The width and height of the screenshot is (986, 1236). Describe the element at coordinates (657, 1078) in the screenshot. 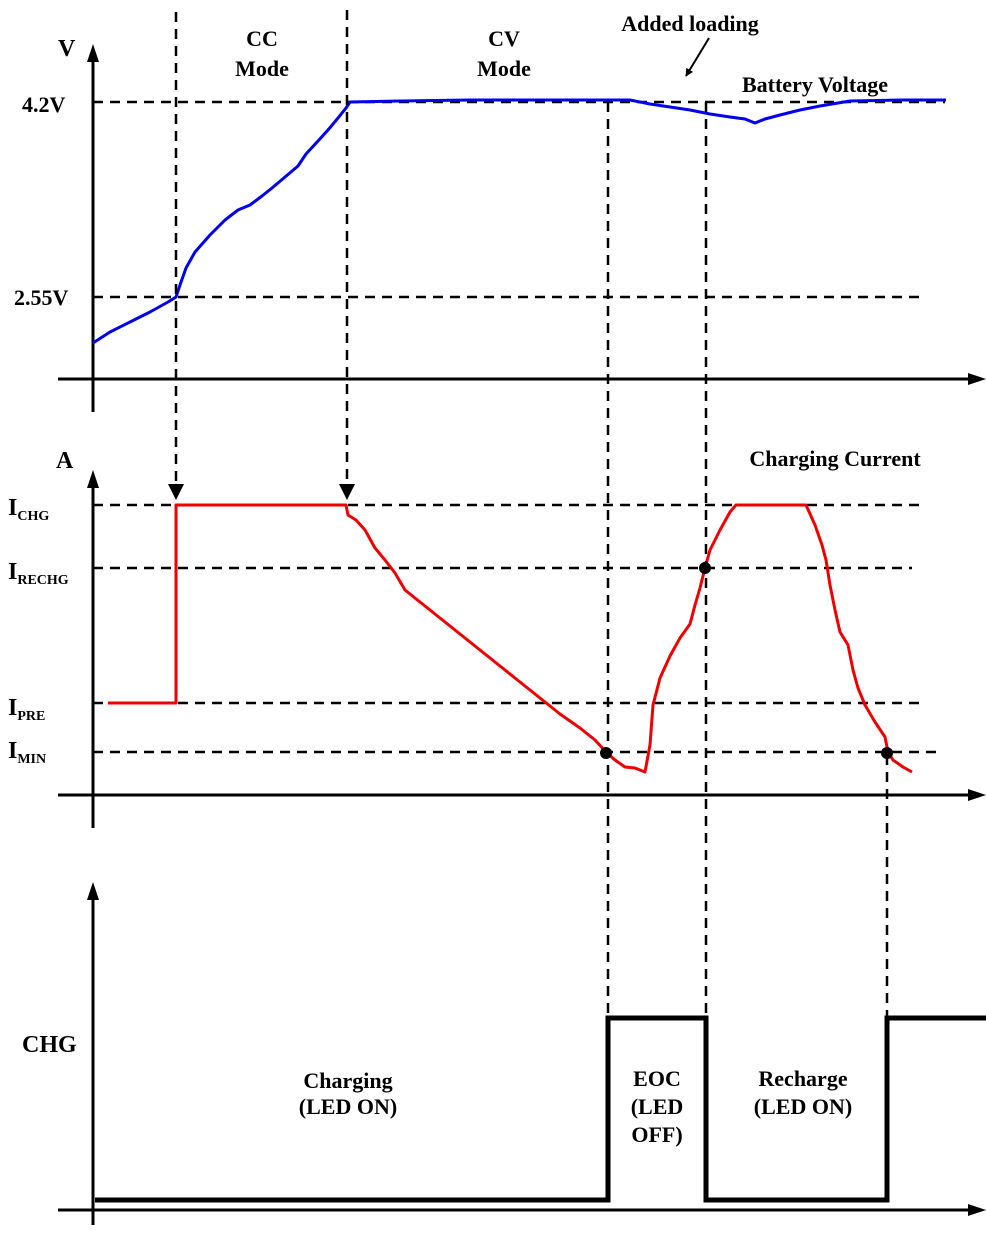

I see `state-eoc-line1: EOC` at that location.